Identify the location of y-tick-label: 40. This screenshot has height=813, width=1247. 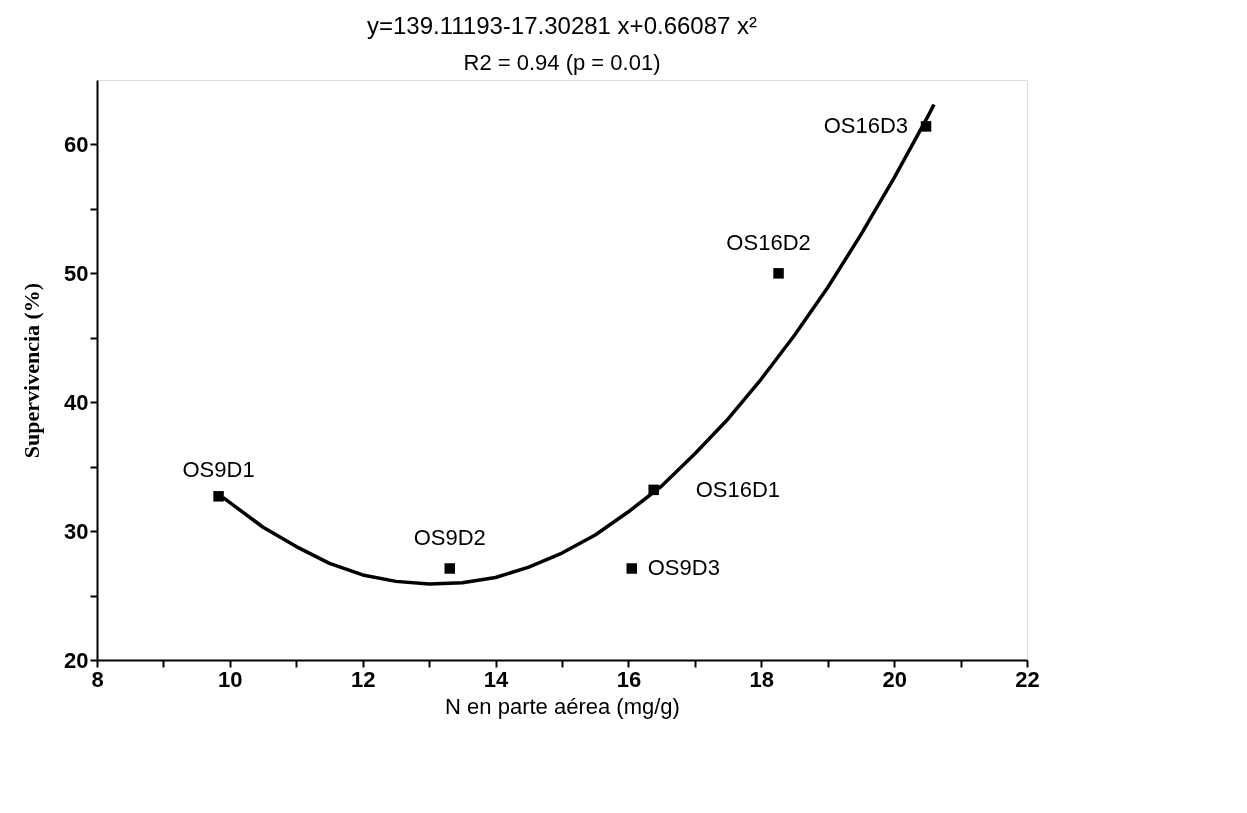
(76, 402).